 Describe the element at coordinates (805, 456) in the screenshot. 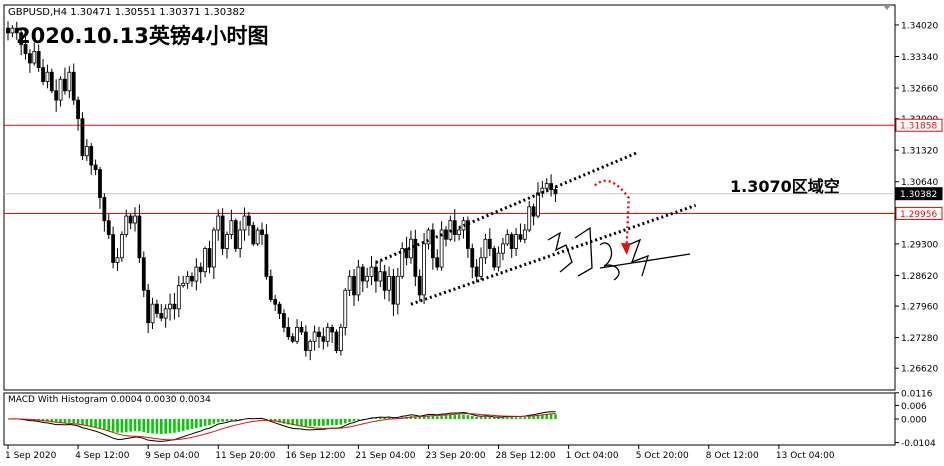

I see `time-tick-label: 13 Oct 04:00` at that location.